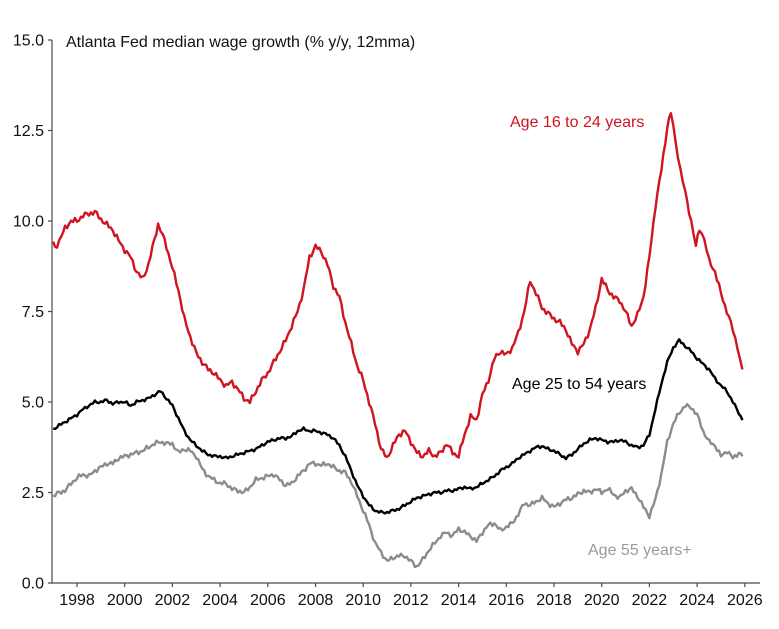  What do you see at coordinates (554, 600) in the screenshot?
I see `x-tick-label: 2018` at bounding box center [554, 600].